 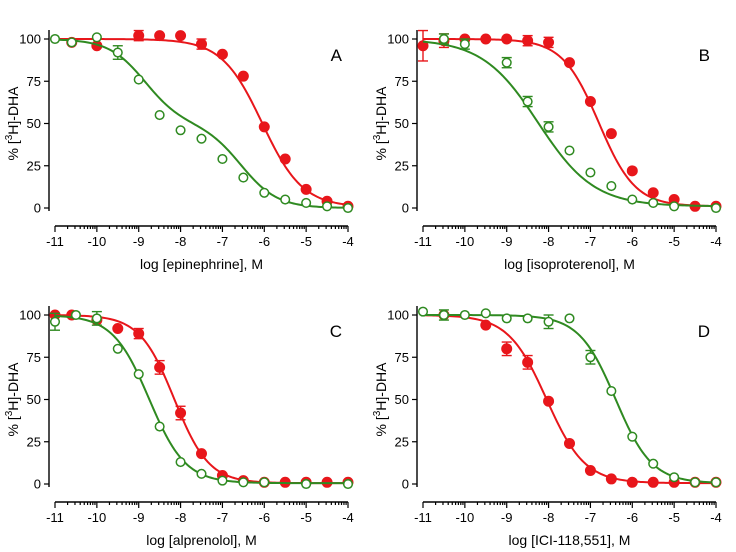 What do you see at coordinates (34, 81) in the screenshot?
I see `y-tick-label: 75` at bounding box center [34, 81].